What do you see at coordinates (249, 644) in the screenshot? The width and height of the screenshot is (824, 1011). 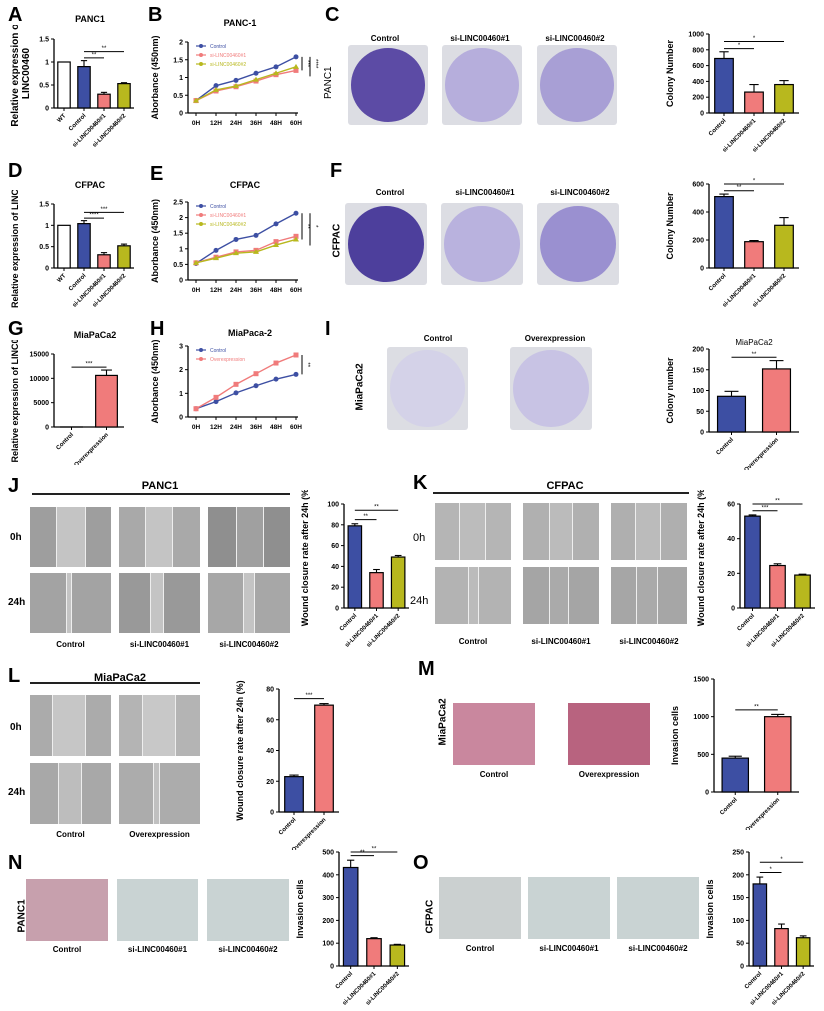 I see `wound-j-label-si2: si-LINC00460#2` at bounding box center [249, 644].